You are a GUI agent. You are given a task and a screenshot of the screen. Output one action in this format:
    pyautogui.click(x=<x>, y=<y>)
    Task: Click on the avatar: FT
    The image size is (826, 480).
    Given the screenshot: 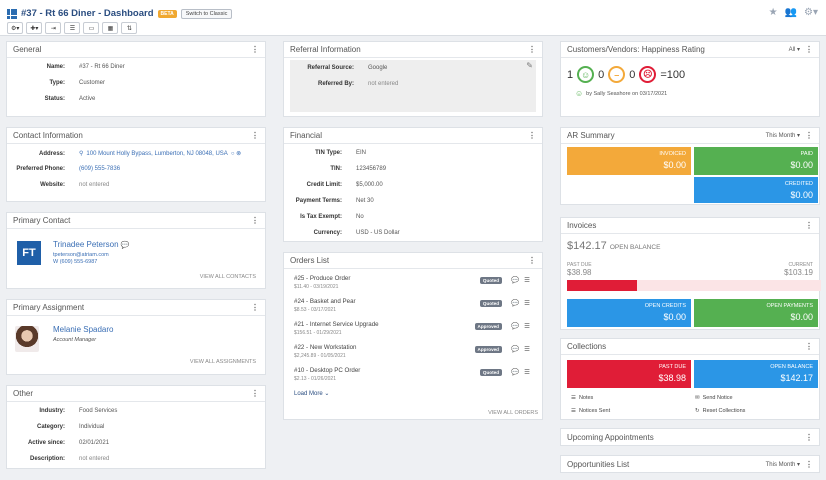 What is the action you would take?
    pyautogui.click(x=29, y=253)
    